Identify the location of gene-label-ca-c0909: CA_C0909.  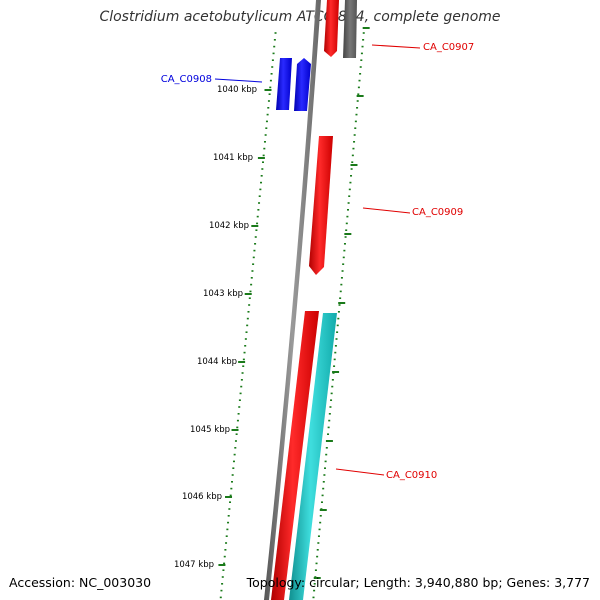
(437, 212).